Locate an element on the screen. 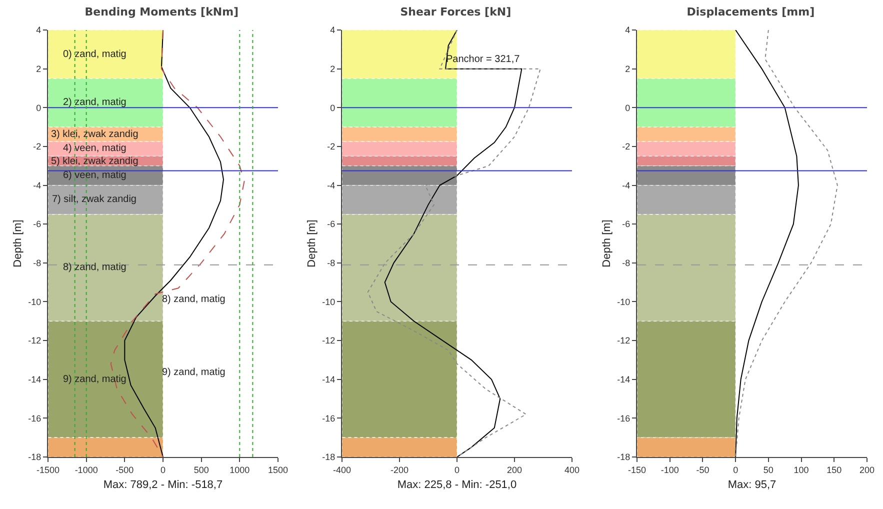  band-label: 7) silt, zwak zandig is located at coordinates (94, 199).